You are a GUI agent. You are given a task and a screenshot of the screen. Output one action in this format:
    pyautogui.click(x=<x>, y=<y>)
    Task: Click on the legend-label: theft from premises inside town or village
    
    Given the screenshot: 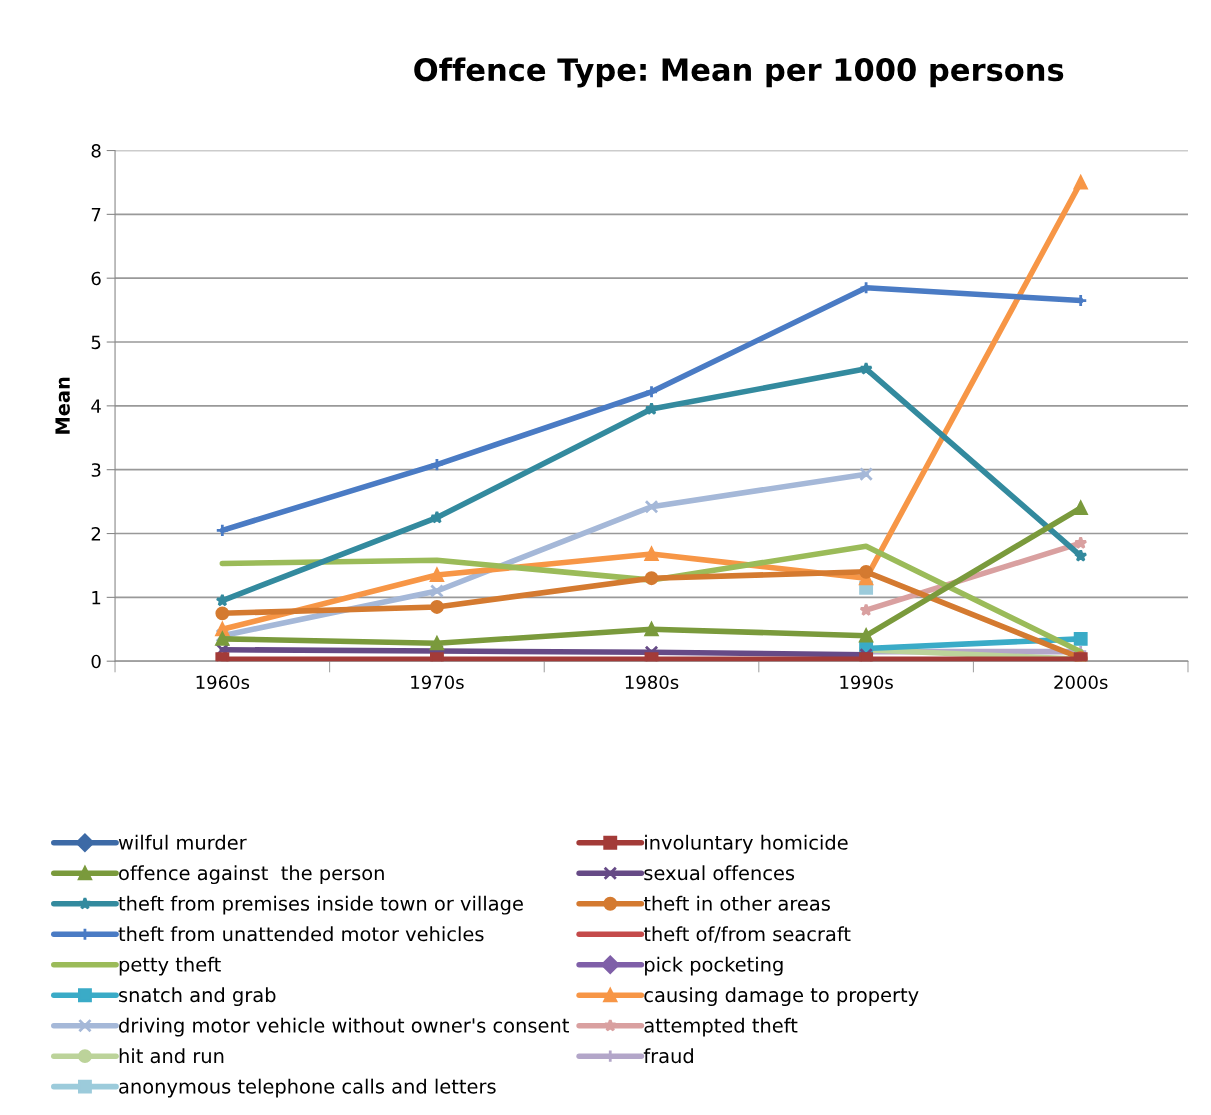 What is the action you would take?
    pyautogui.click(x=320, y=905)
    